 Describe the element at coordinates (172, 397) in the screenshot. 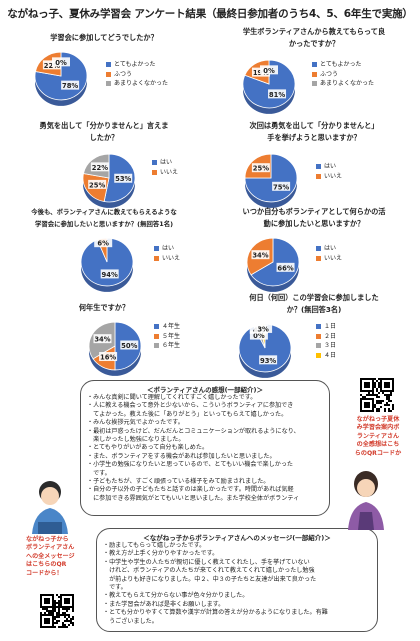

I see `text-line: ・みんな真剣に聞いて理解してくれてすごく嬉しかったです。` at that location.